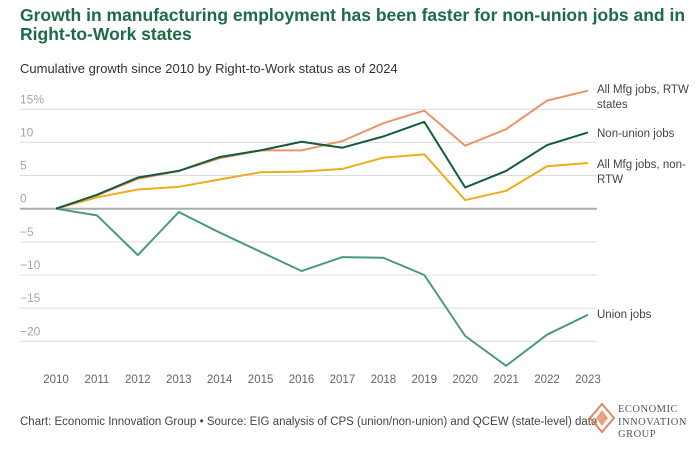 The width and height of the screenshot is (700, 452). I want to click on x-tick-label: 2022, so click(547, 380).